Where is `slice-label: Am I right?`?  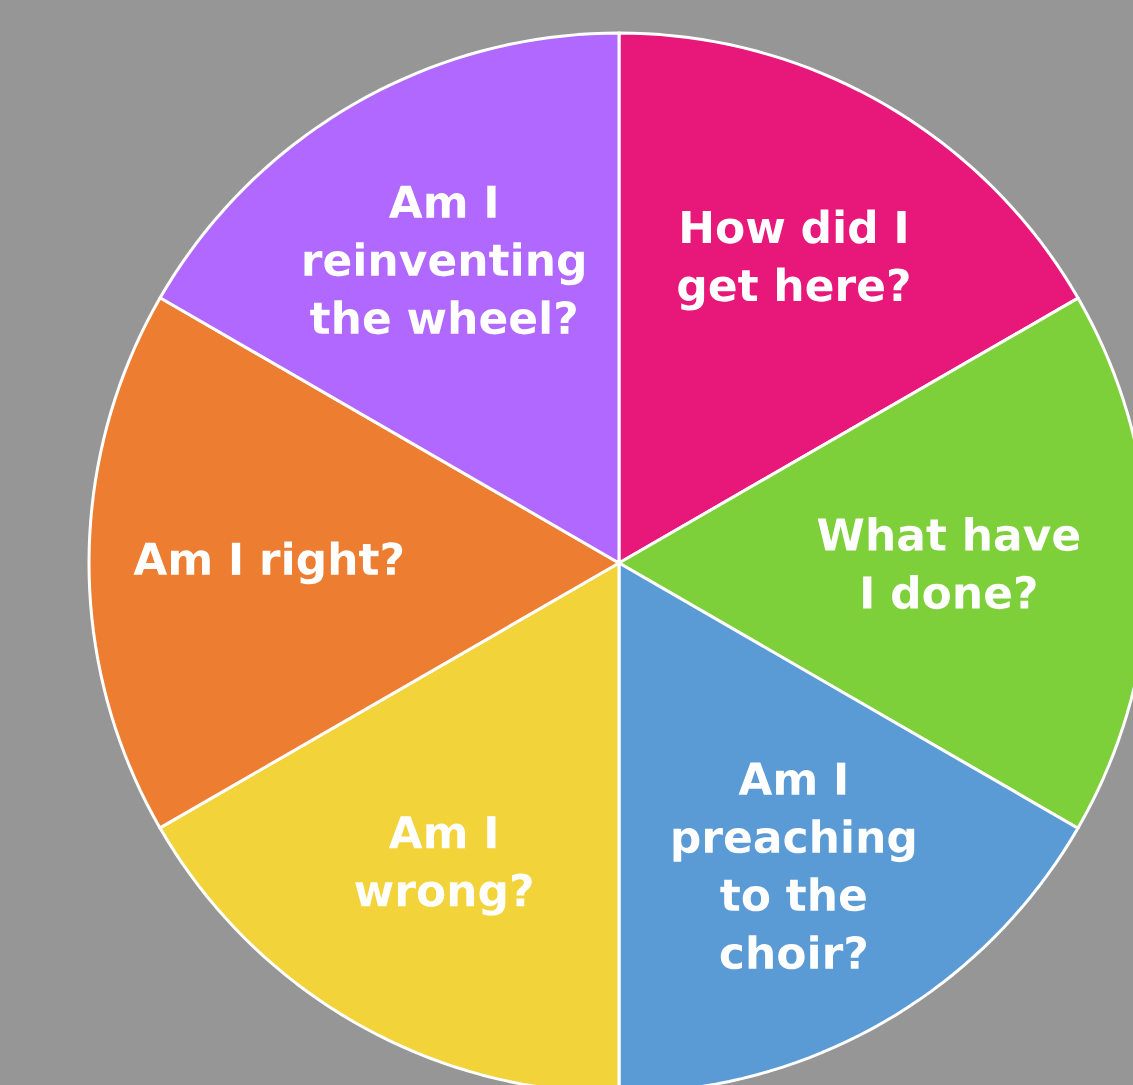 slice-label: Am I right? is located at coordinates (268, 563).